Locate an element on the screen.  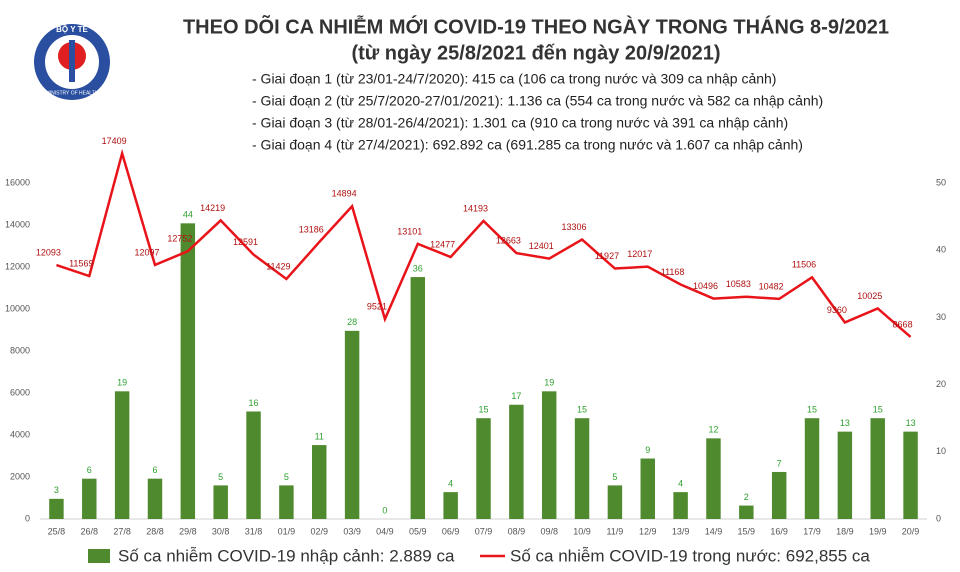
line-value-label: 11927 is located at coordinates (607, 256).